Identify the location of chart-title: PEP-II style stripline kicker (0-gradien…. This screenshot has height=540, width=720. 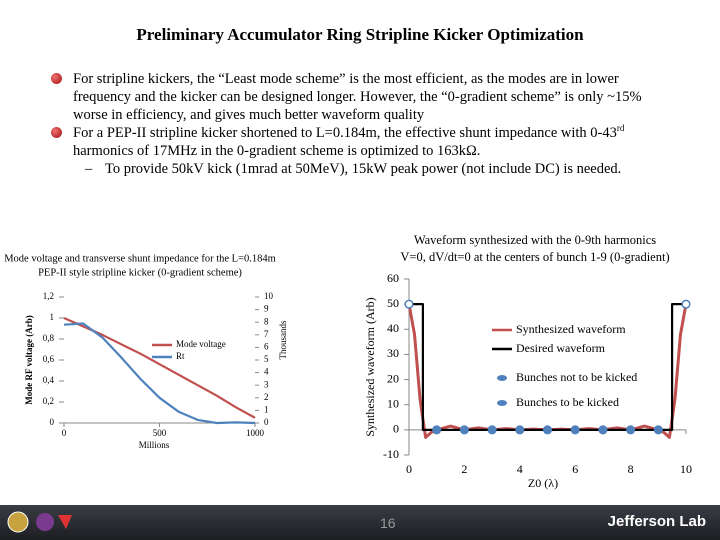
(140, 272).